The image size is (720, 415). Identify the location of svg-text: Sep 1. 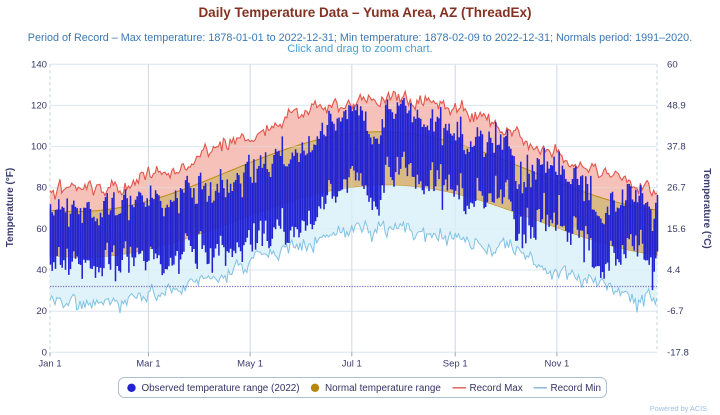
(455, 364).